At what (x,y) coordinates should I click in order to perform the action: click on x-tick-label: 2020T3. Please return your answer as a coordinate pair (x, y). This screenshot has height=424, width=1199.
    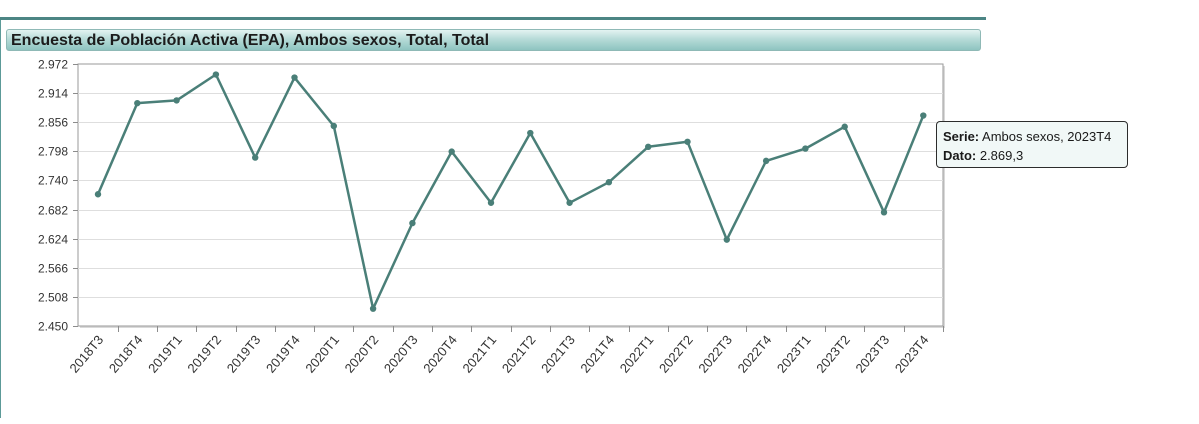
    Looking at the image, I should click on (401, 353).